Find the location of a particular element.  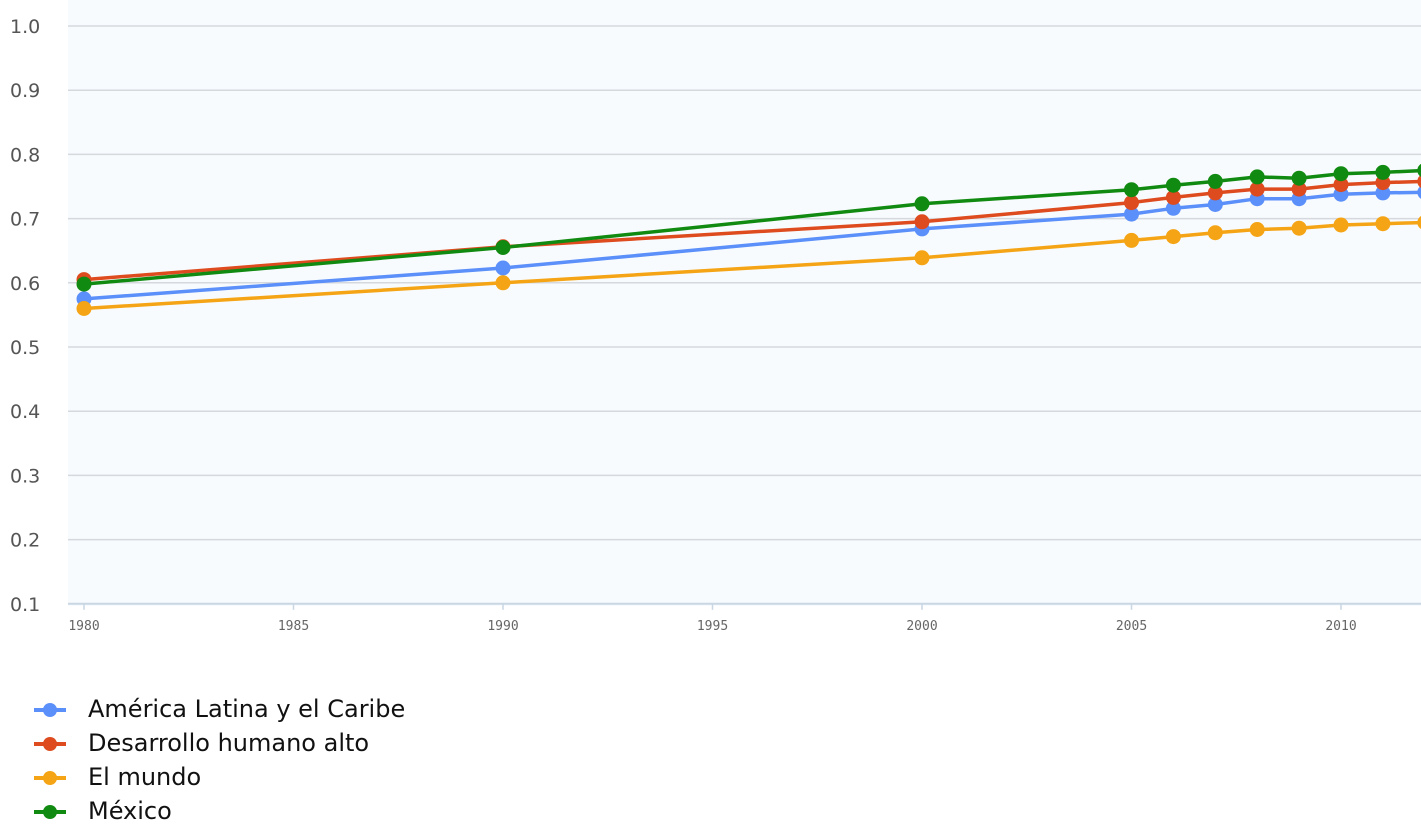

legend-item-el-mundo: El mundo is located at coordinates (219, 777).